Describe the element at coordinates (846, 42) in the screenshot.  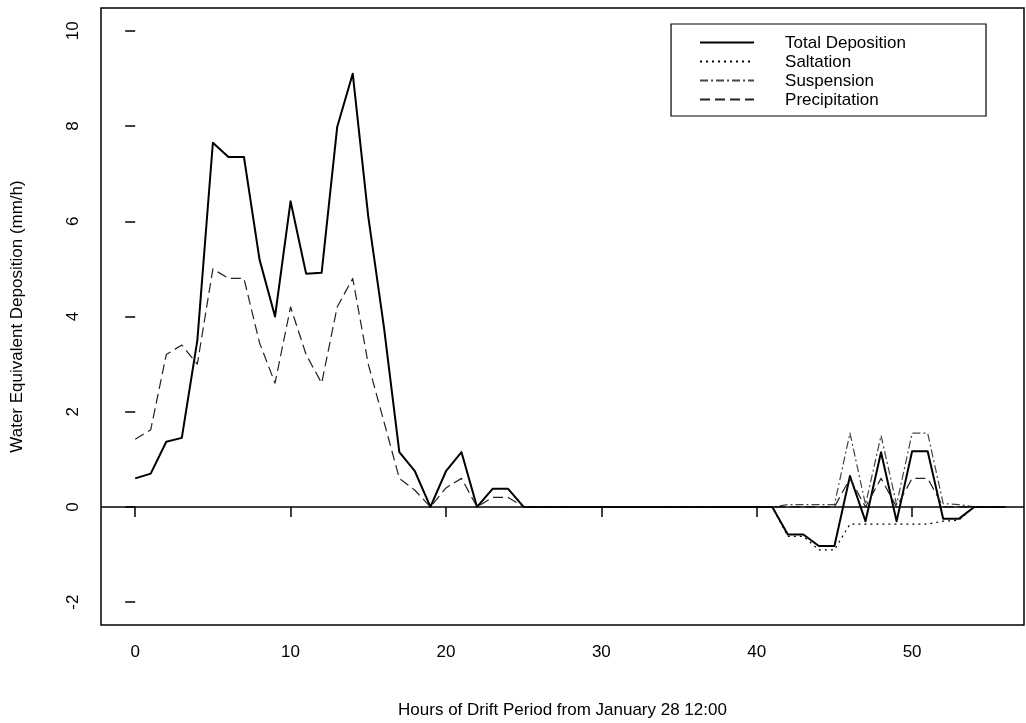
I see `legend-label: Total Deposition` at that location.